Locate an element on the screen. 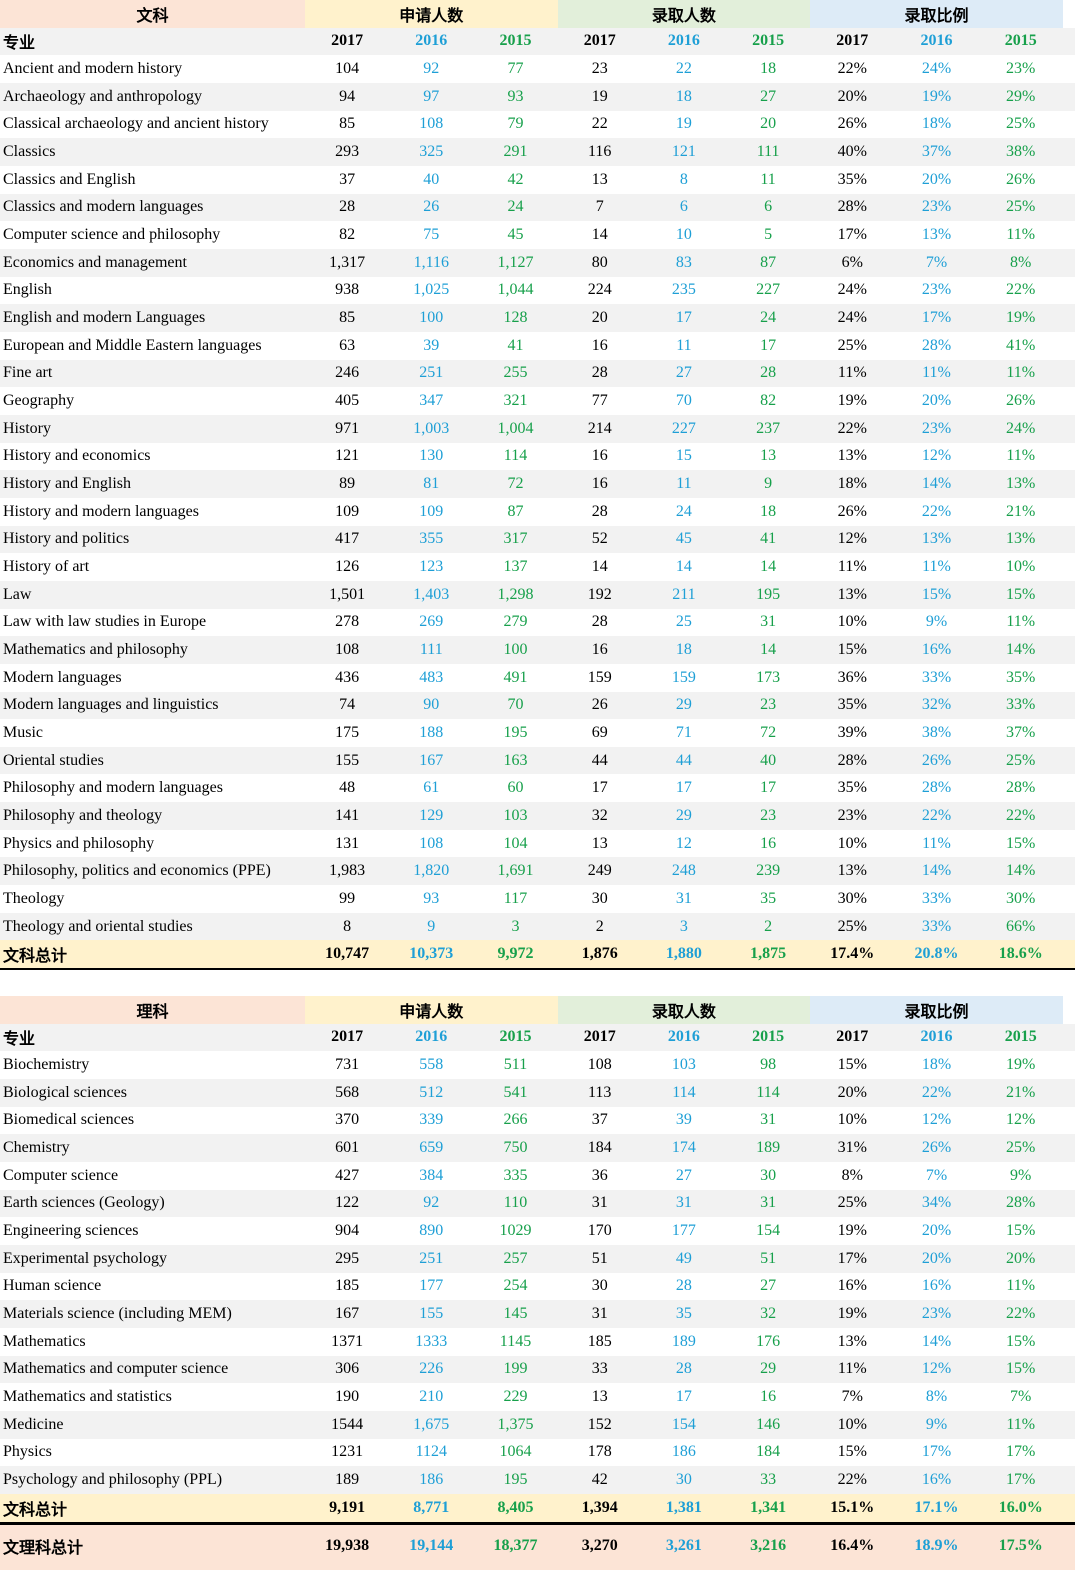 The image size is (1075, 1585). cell: 152 is located at coordinates (599, 1424).